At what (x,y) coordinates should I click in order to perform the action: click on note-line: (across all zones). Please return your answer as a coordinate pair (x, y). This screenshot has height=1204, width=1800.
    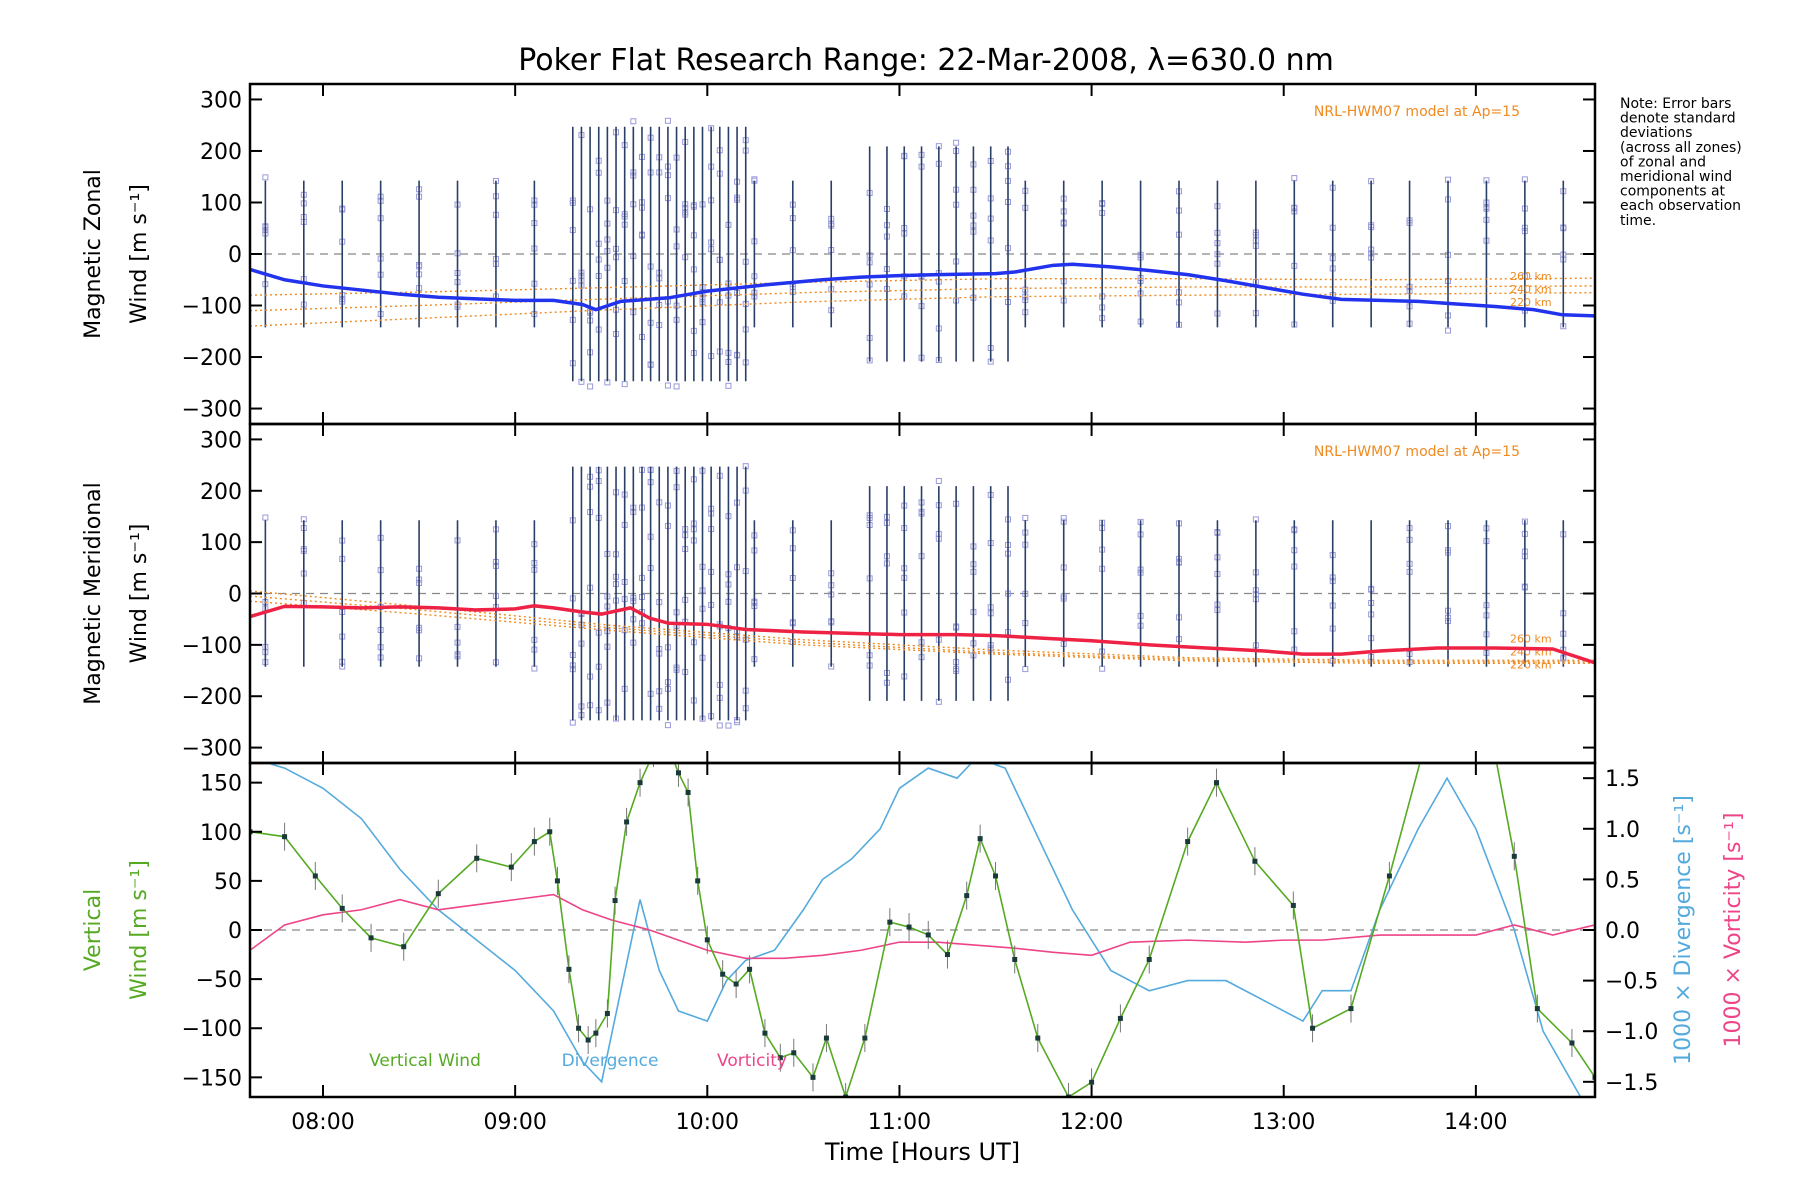
    Looking at the image, I should click on (1681, 148).